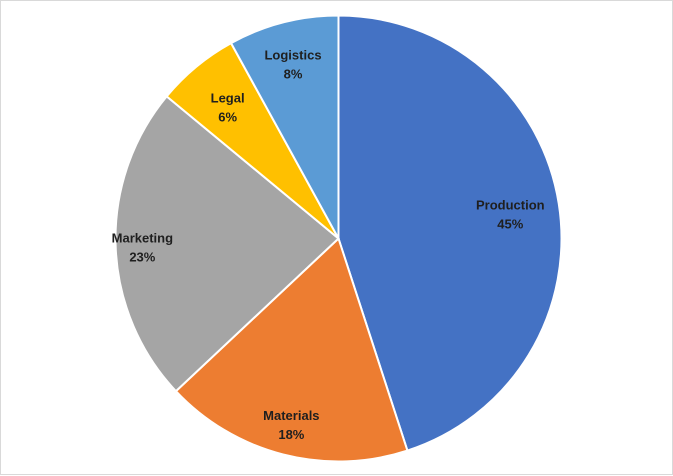 The image size is (673, 476). What do you see at coordinates (291, 434) in the screenshot?
I see `data-label-percent: 18%` at bounding box center [291, 434].